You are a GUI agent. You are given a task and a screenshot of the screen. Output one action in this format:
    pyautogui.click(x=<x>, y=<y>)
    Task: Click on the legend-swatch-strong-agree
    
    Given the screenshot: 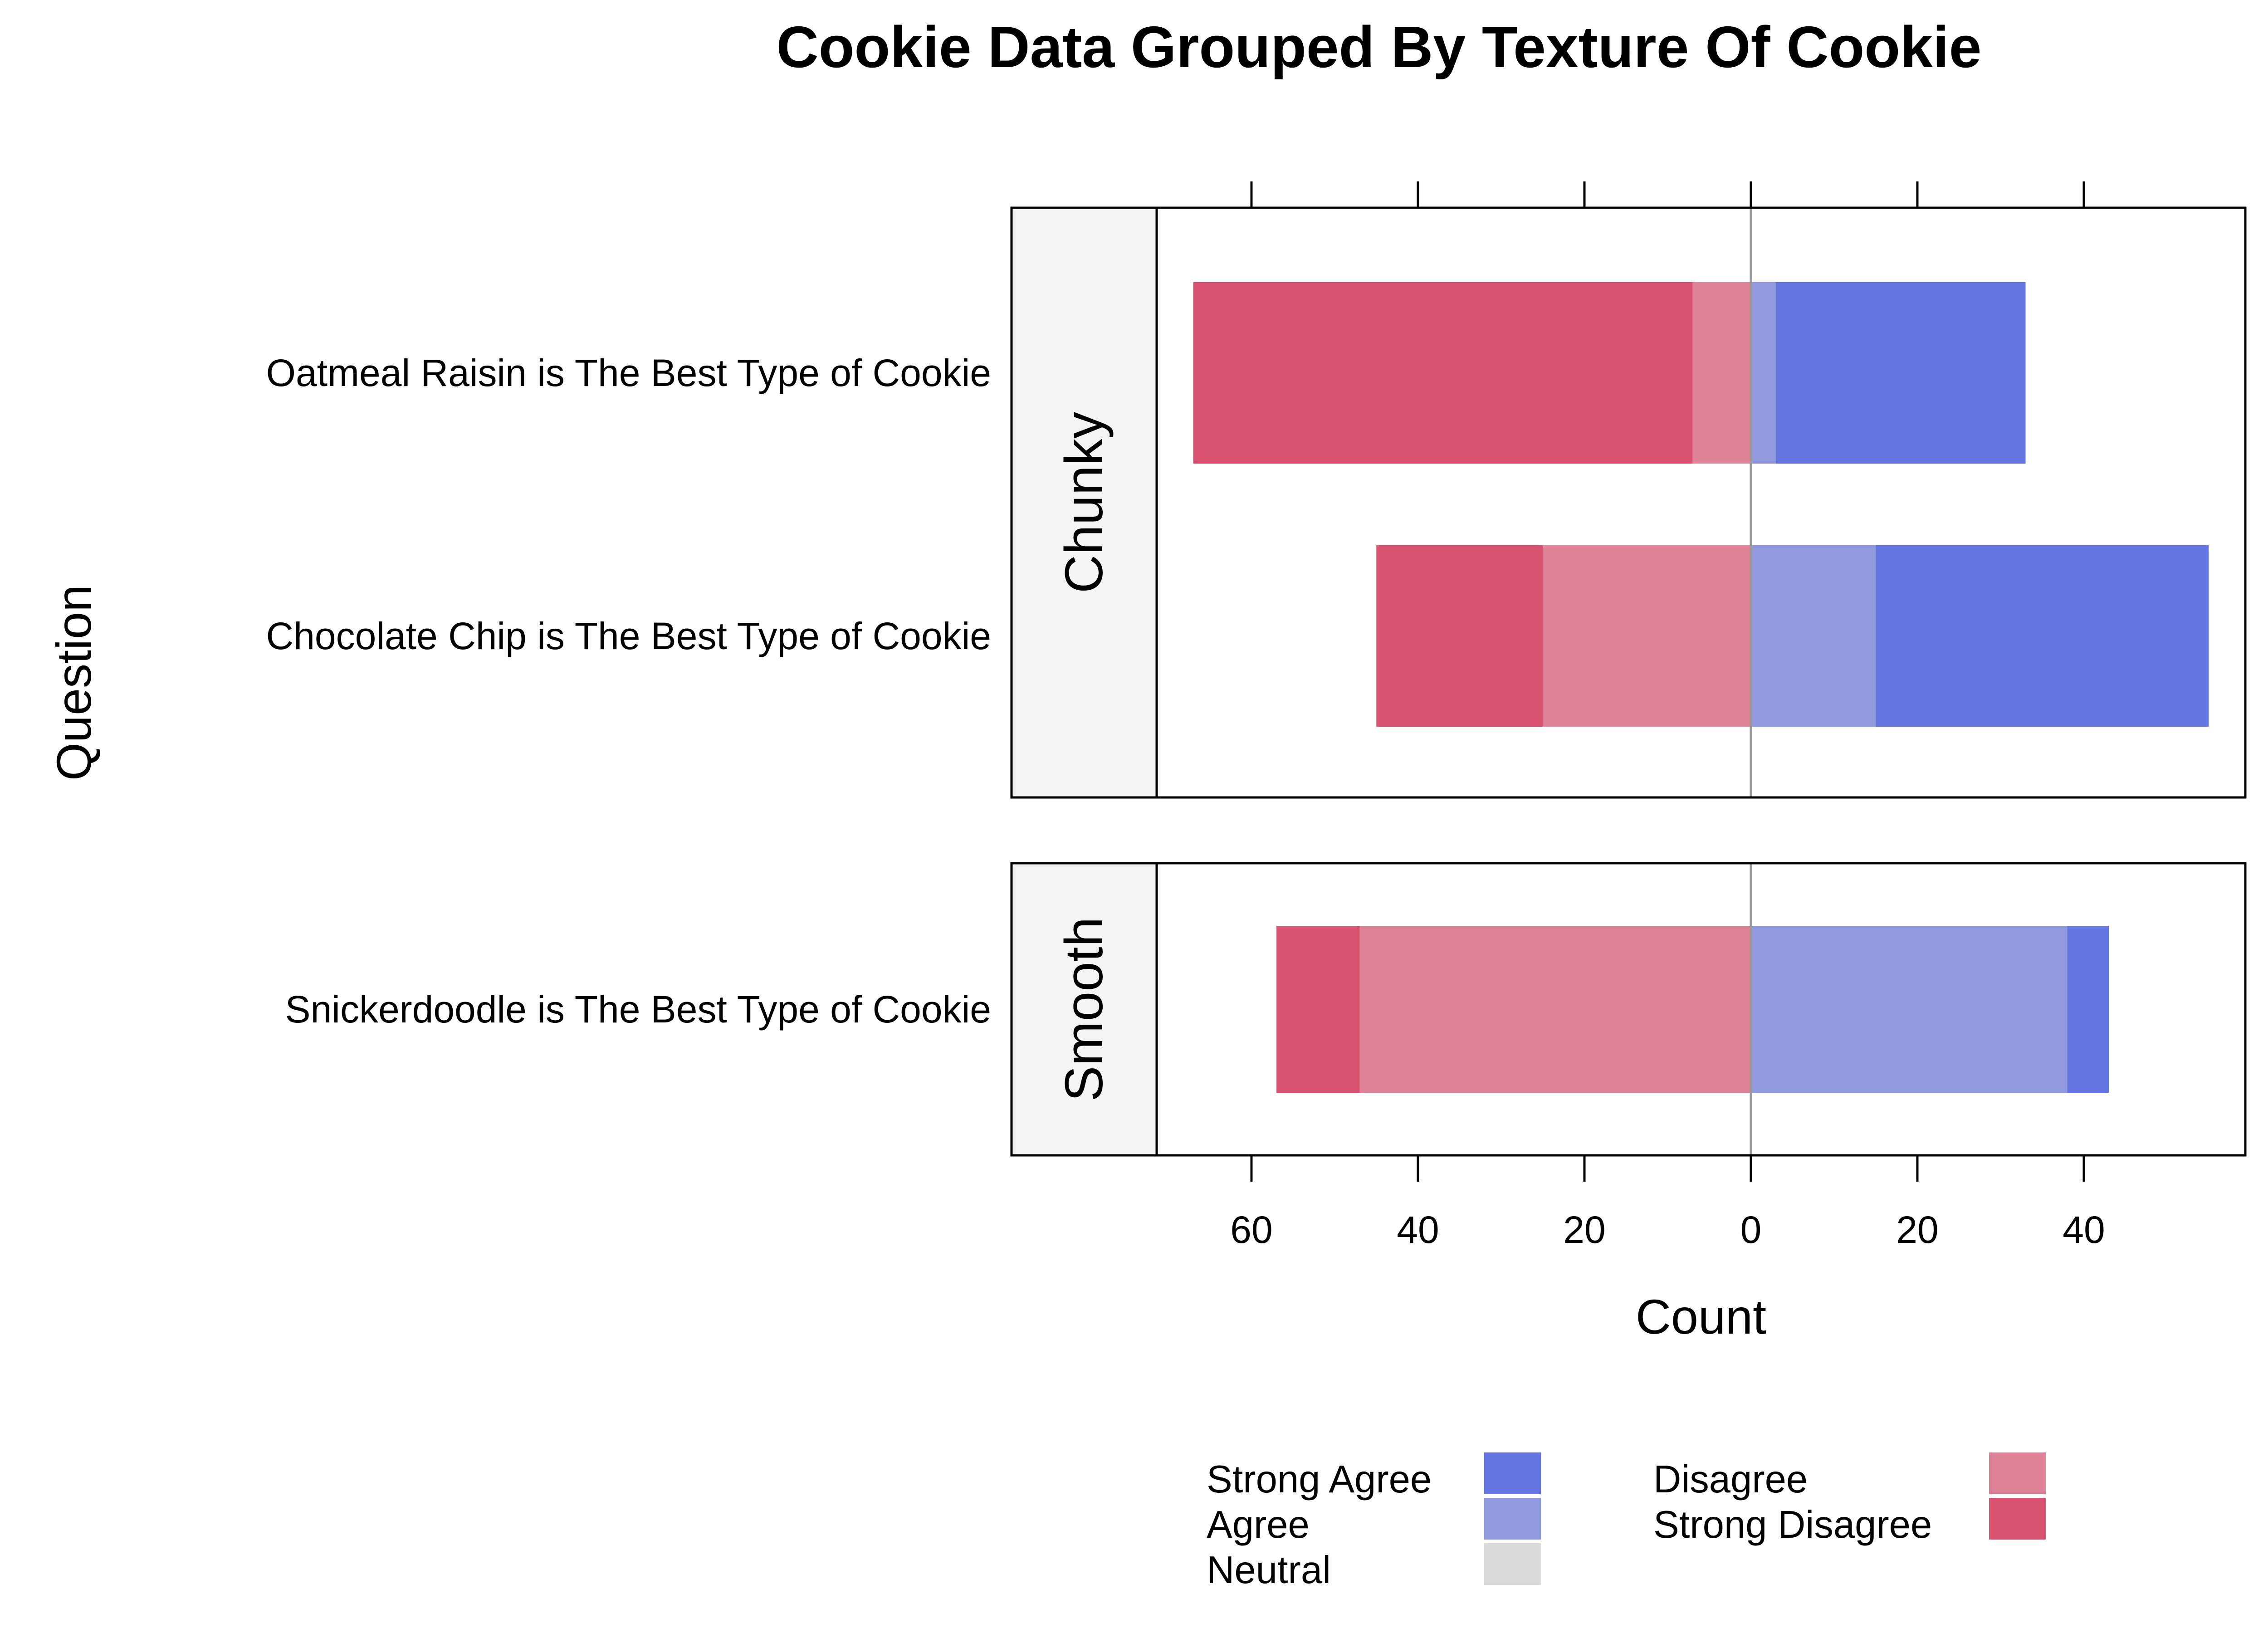 What is the action you would take?
    pyautogui.click(x=1513, y=1473)
    